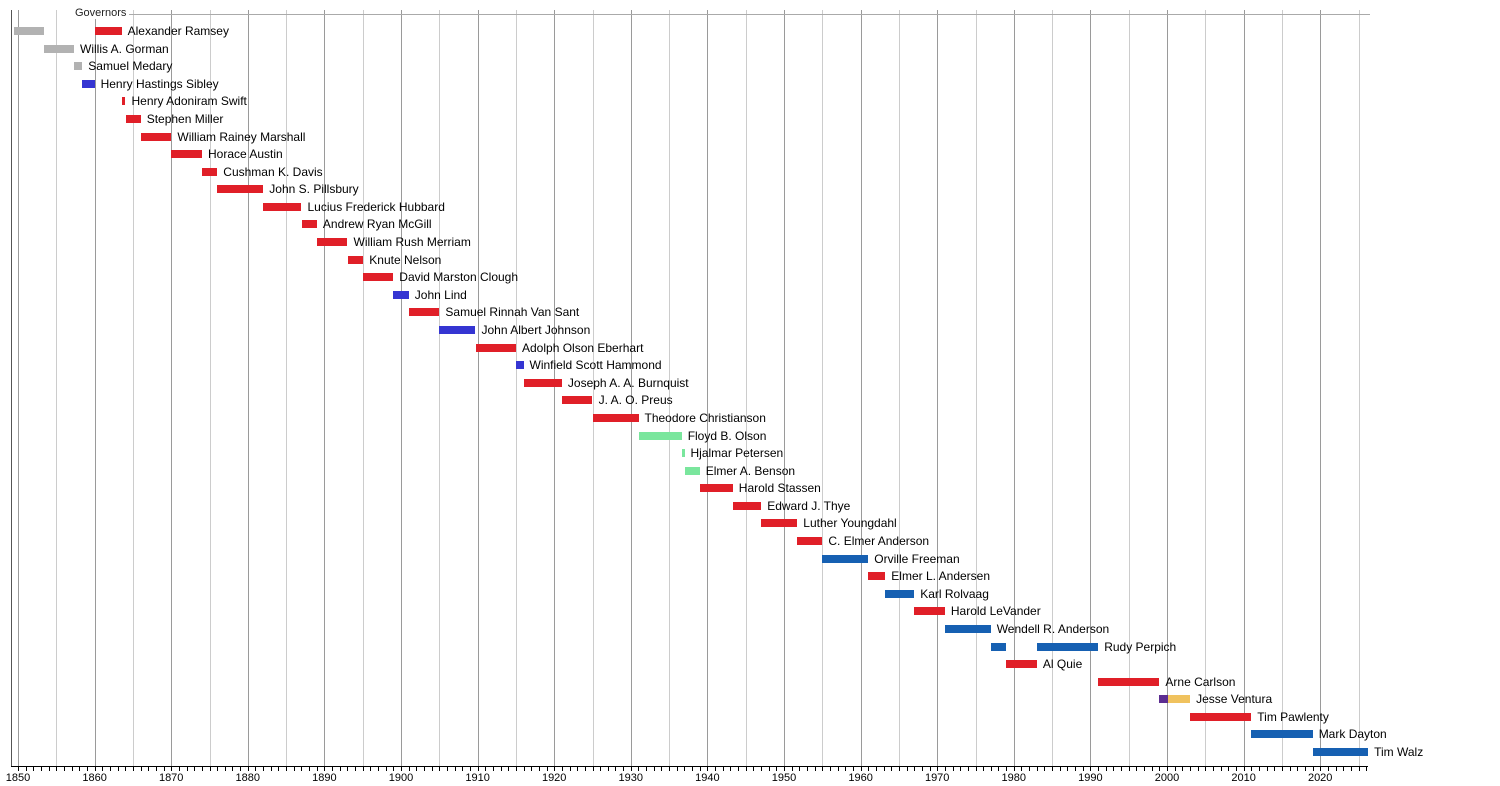  What do you see at coordinates (809, 505) in the screenshot?
I see `governor-name-label: Edward J. Thye` at bounding box center [809, 505].